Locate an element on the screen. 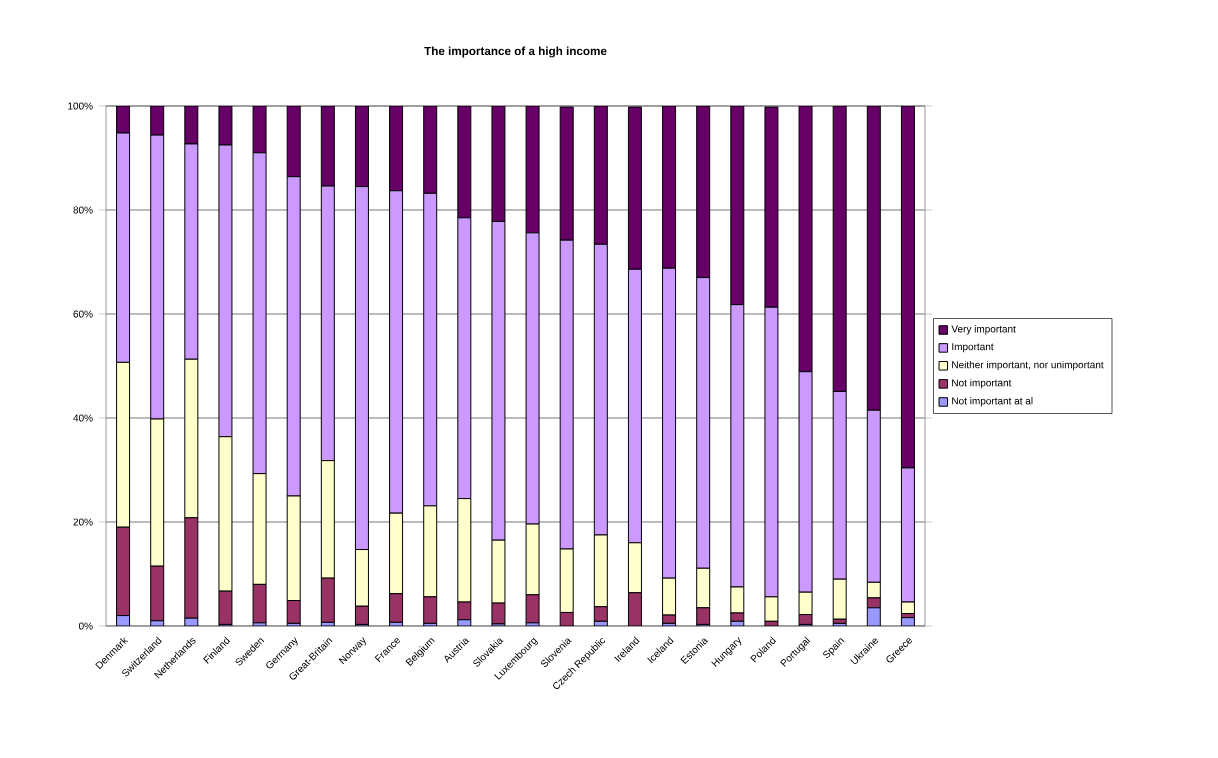 The image size is (1218, 758). legend-label: Not important at al is located at coordinates (992, 402).